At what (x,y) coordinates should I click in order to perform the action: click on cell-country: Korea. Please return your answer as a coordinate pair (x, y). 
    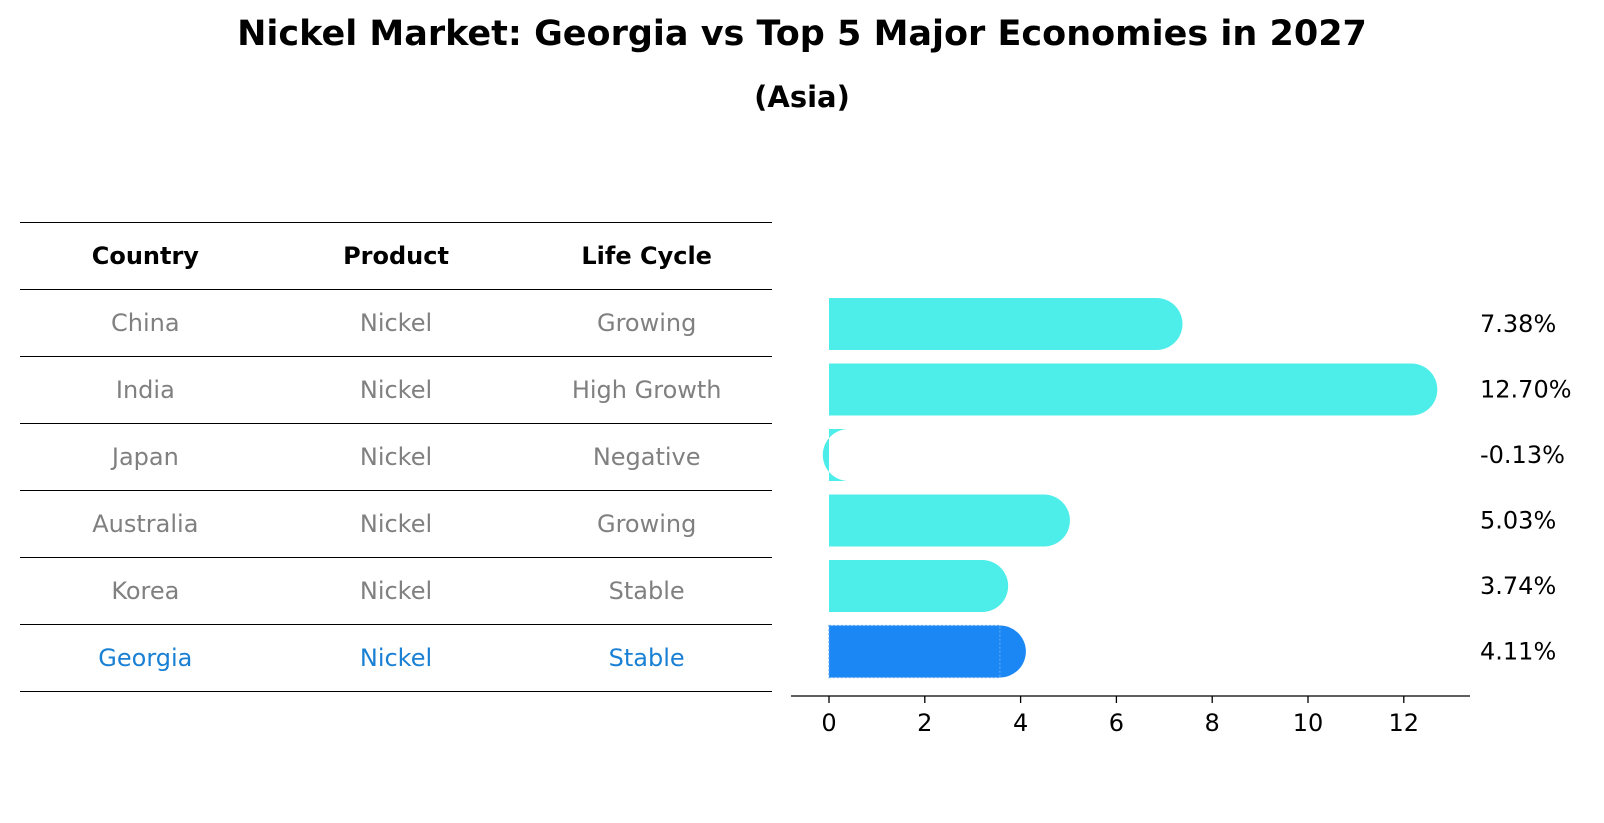
    Looking at the image, I should click on (145, 591).